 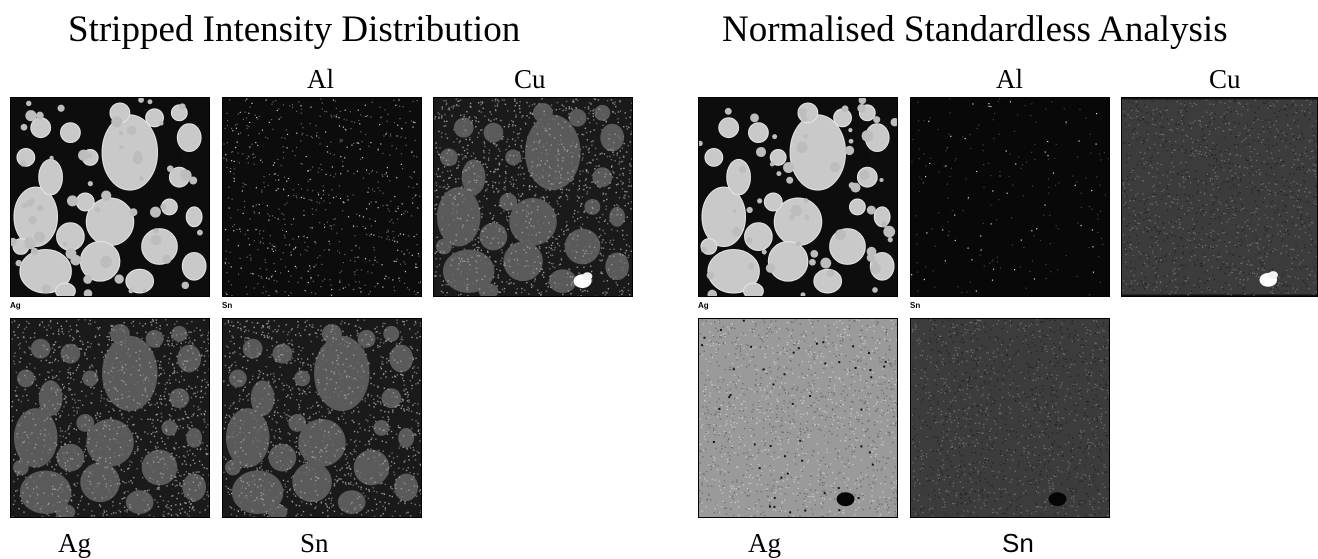 What do you see at coordinates (703, 305) in the screenshot?
I see `right-ag-small-label: Ag` at bounding box center [703, 305].